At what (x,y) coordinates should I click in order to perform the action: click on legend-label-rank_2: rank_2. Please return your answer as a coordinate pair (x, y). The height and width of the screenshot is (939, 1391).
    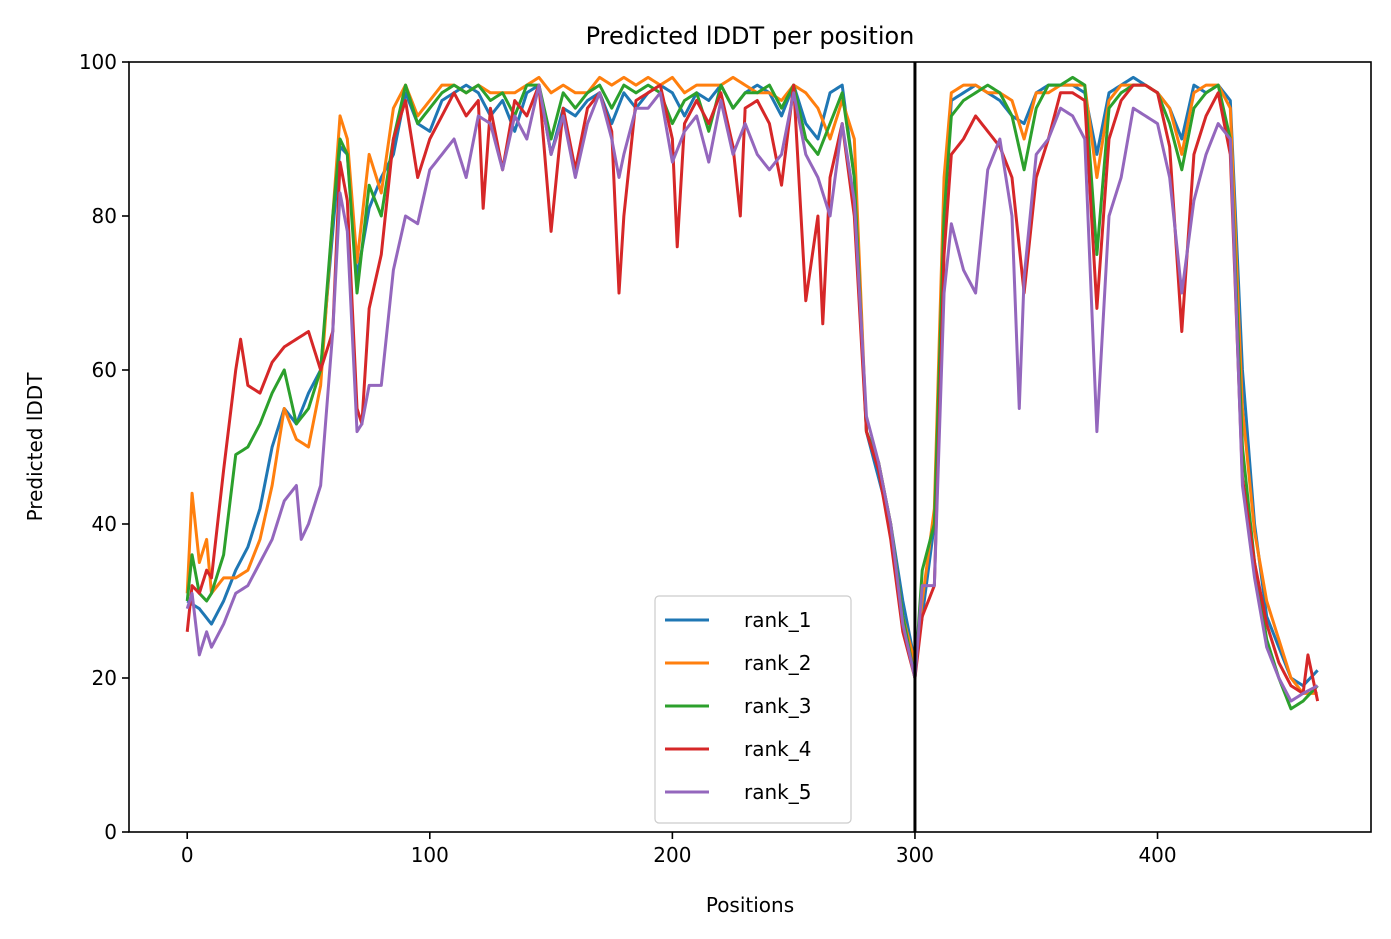
    Looking at the image, I should click on (777, 663).